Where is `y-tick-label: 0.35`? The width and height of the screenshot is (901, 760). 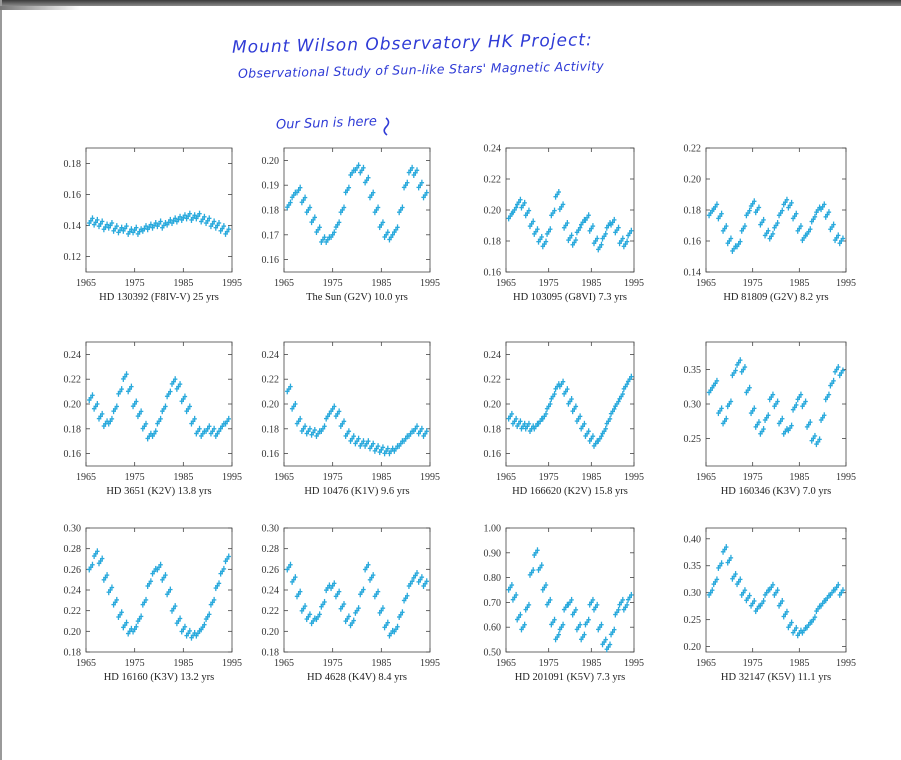
y-tick-label: 0.35 is located at coordinates (693, 370).